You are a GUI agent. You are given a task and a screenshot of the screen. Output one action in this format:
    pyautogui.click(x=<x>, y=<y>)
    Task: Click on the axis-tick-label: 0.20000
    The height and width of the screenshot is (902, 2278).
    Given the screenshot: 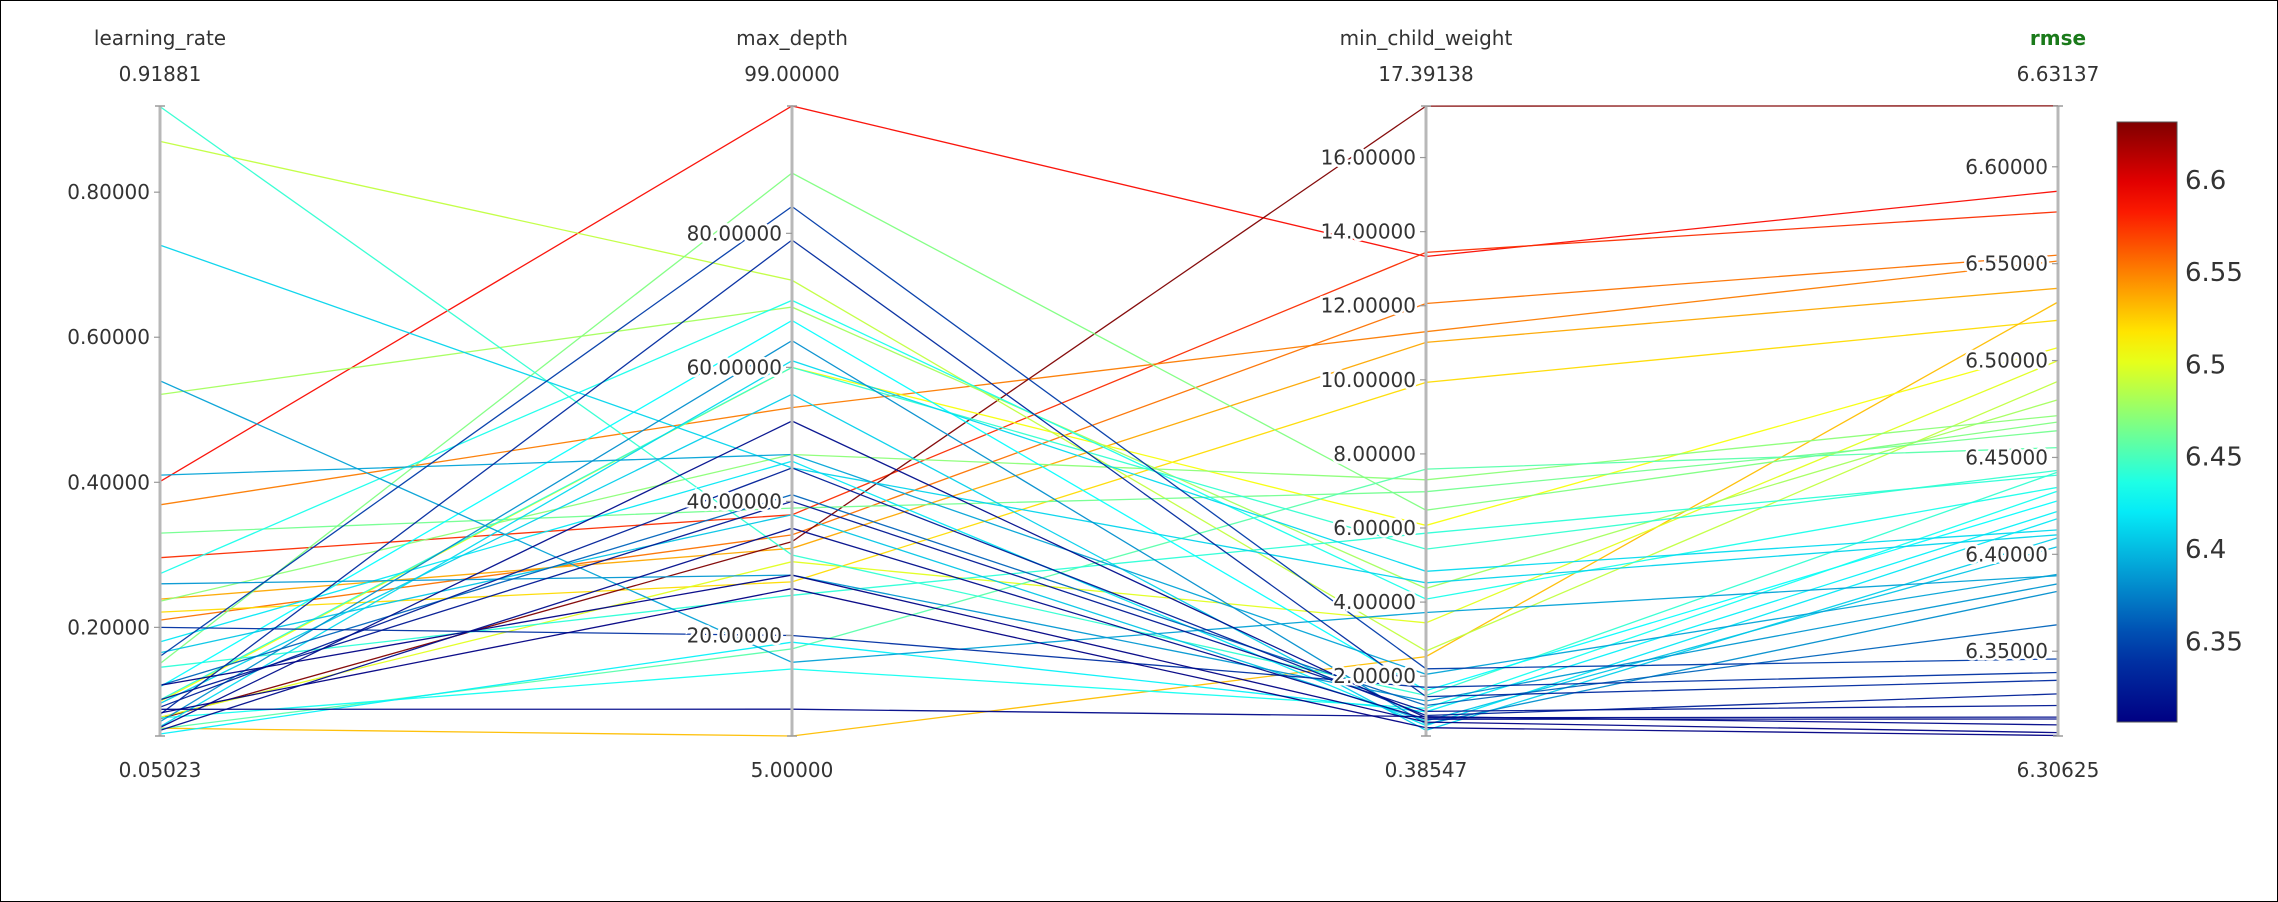 What is the action you would take?
    pyautogui.click(x=108, y=627)
    